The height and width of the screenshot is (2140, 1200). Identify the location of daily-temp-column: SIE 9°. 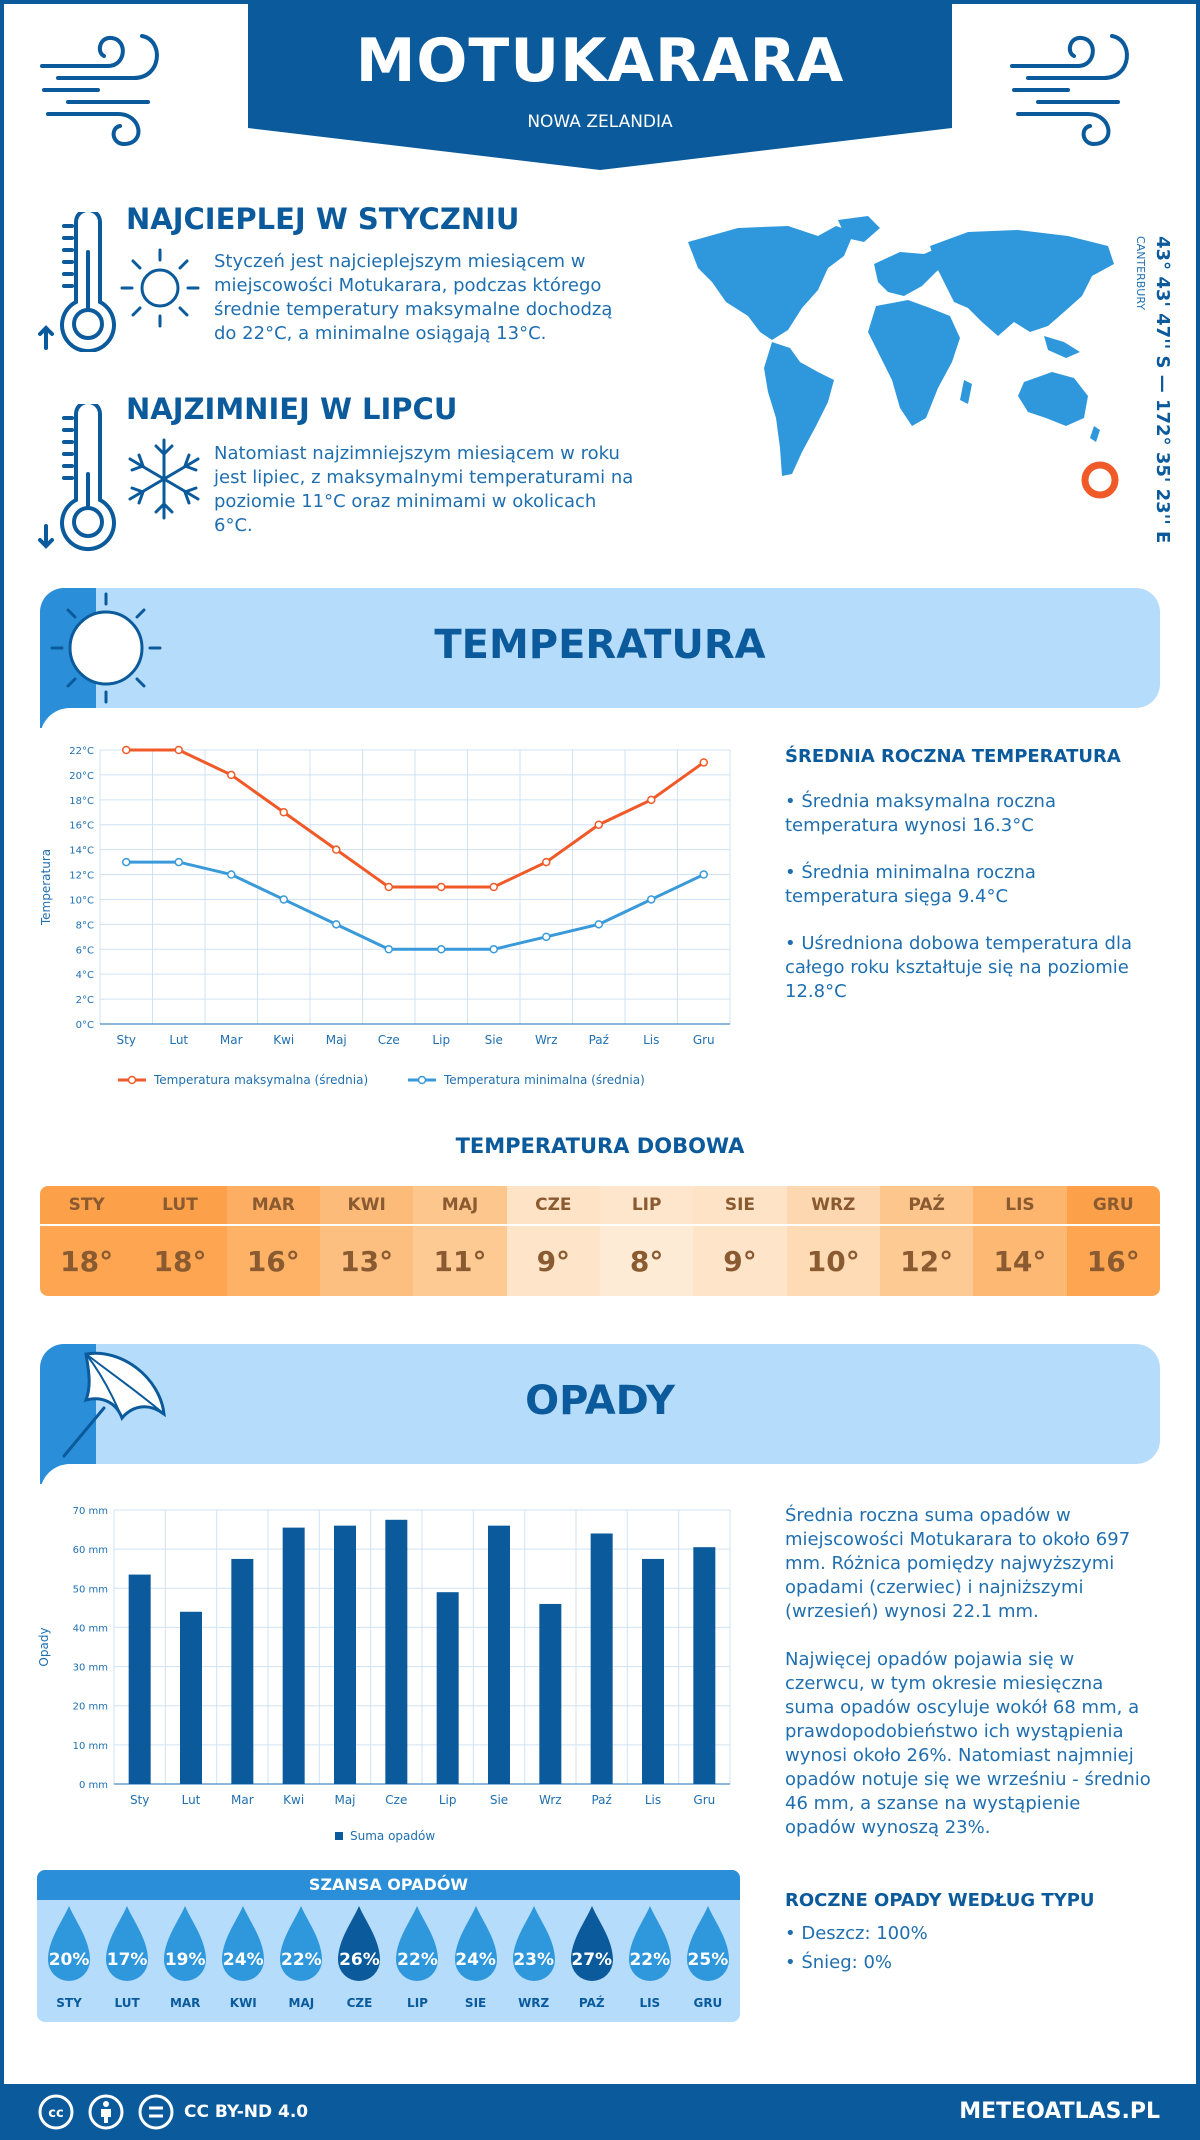
(740, 1241).